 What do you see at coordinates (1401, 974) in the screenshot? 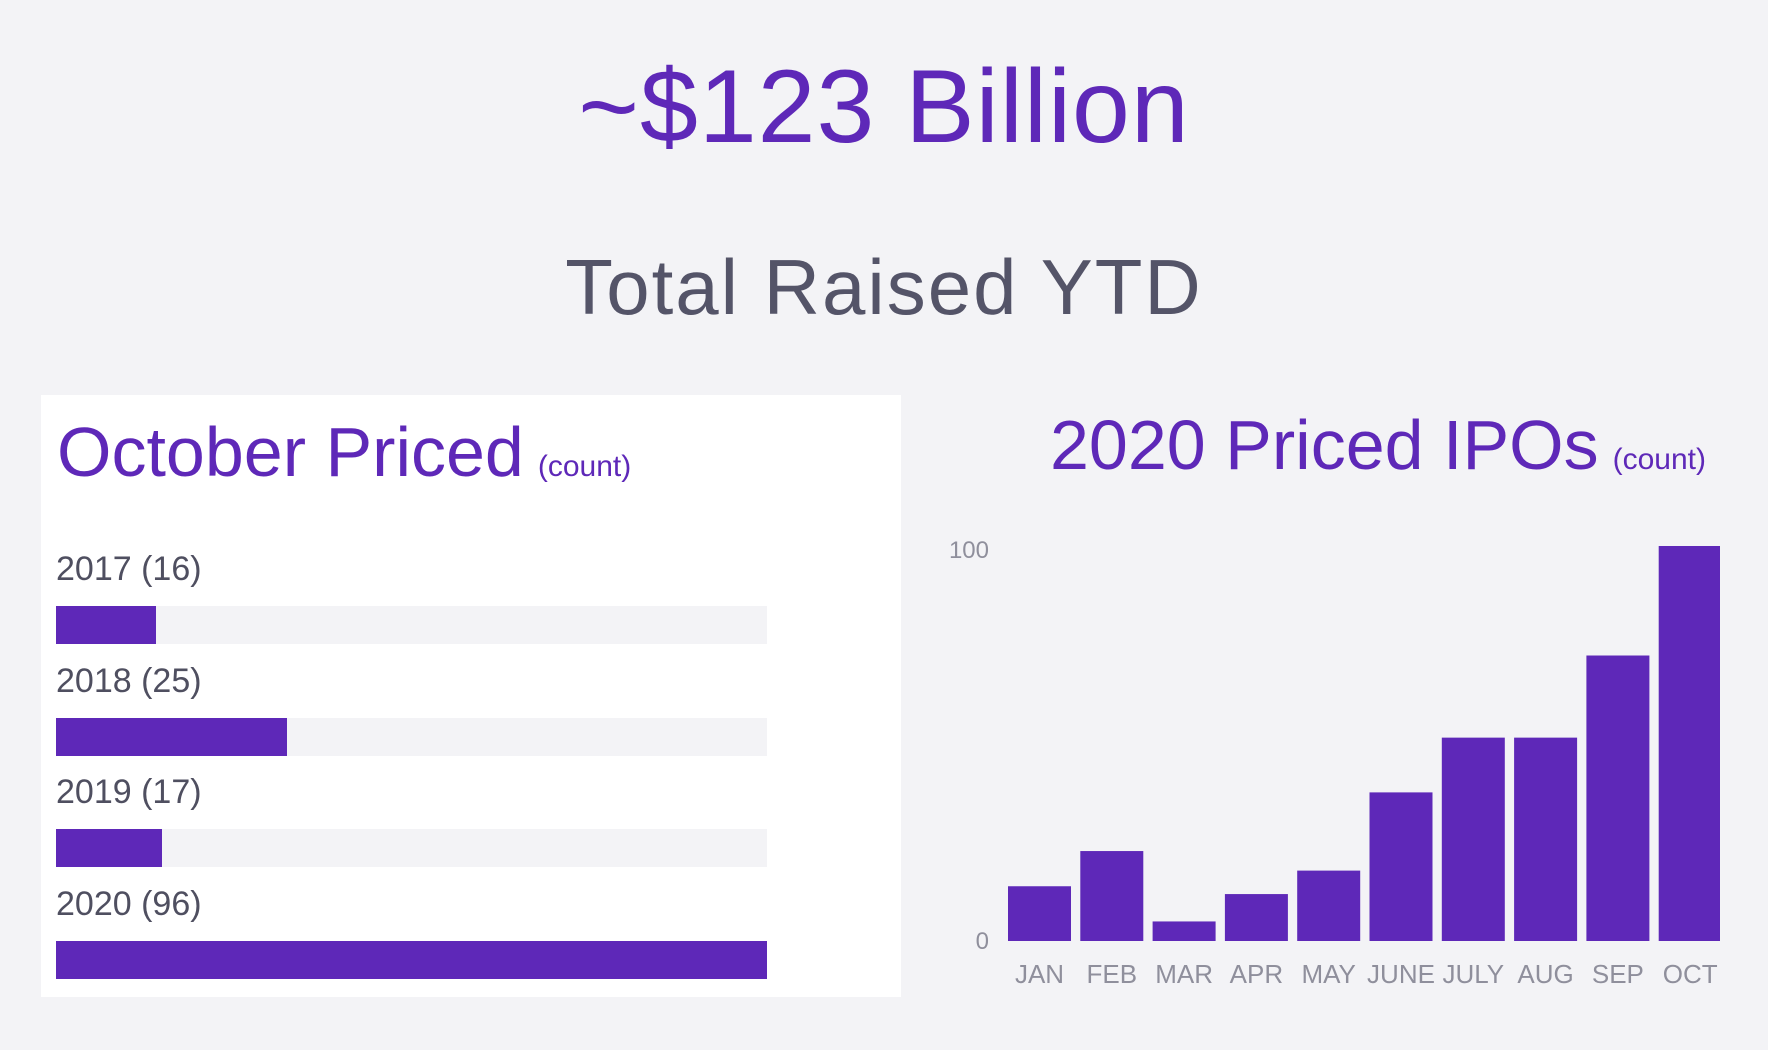
I see `month-label: JUNE` at bounding box center [1401, 974].